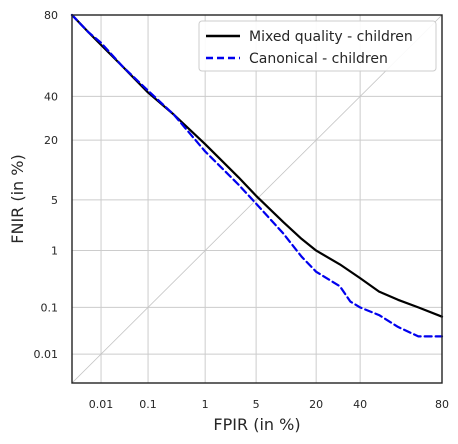  Describe the element at coordinates (51, 15) in the screenshot. I see `y-tick-label: 80` at that location.